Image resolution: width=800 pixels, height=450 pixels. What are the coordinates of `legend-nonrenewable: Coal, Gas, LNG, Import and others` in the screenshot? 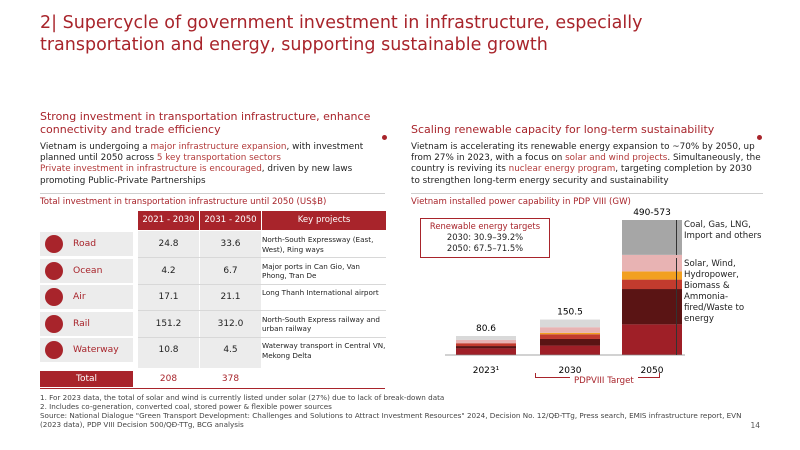 It's located at (723, 230).